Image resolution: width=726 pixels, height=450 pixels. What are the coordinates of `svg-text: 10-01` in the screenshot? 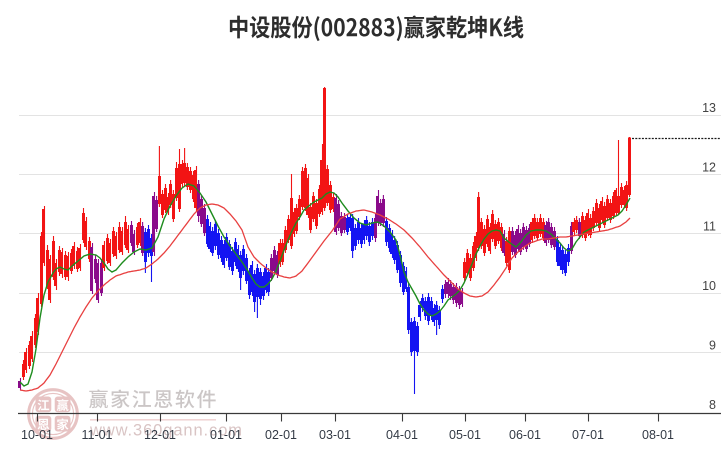 It's located at (37, 435).